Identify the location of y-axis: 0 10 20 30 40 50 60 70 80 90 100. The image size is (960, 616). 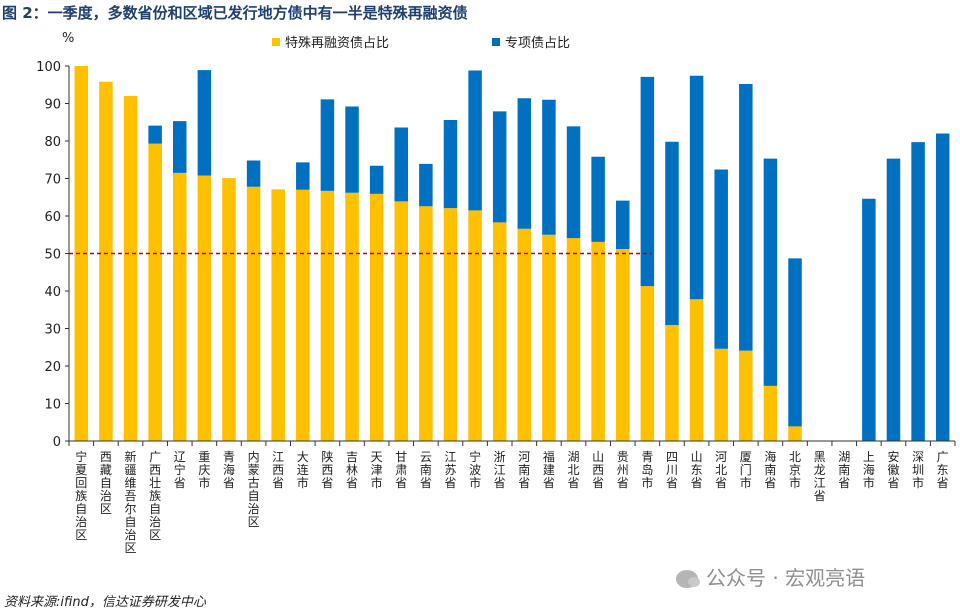
(53, 255).